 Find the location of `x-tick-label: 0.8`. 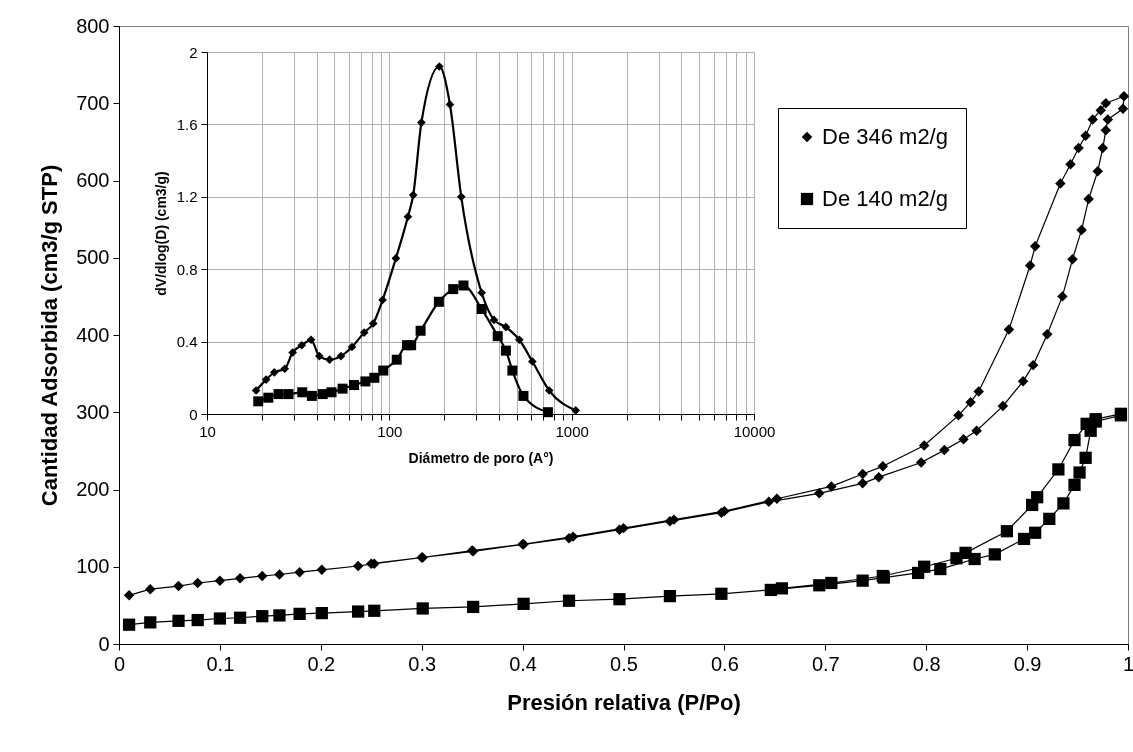

x-tick-label: 0.8 is located at coordinates (926, 663).